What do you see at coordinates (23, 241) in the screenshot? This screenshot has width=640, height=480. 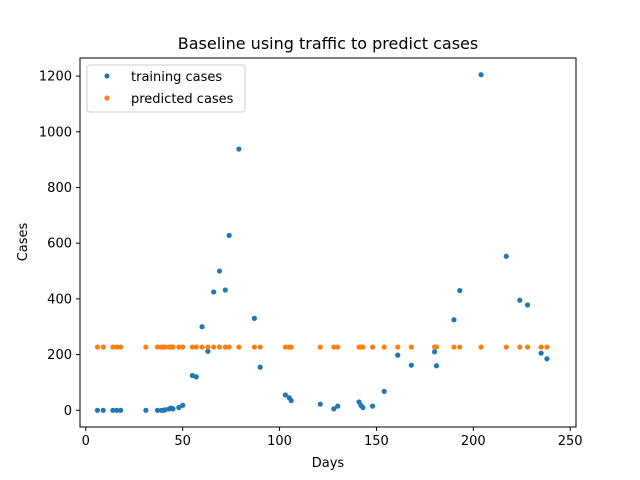 I see `y-axis-label: Cases` at bounding box center [23, 241].